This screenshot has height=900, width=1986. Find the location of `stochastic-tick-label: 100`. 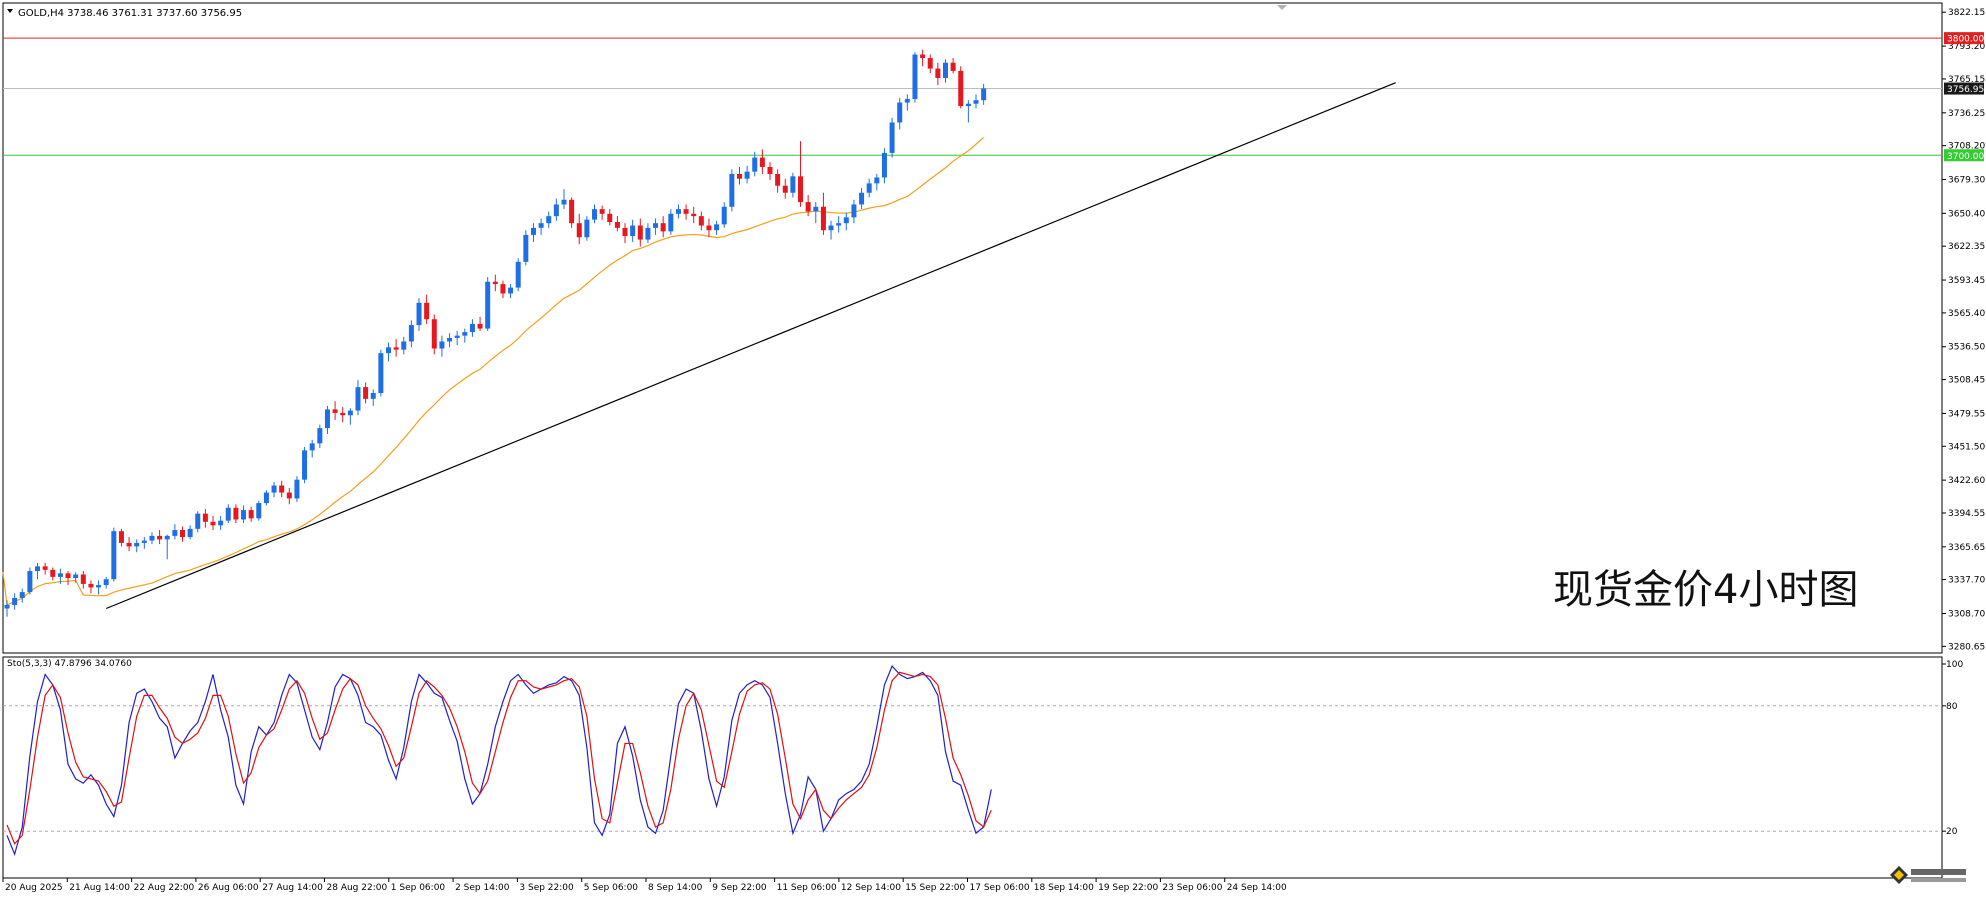

stochastic-tick-label: 100 is located at coordinates (1954, 665).